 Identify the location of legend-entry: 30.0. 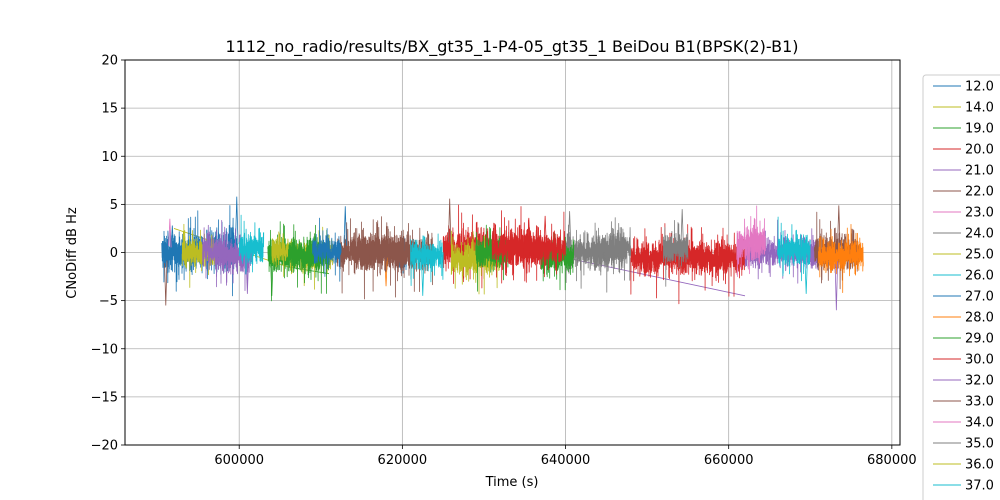
(979, 360).